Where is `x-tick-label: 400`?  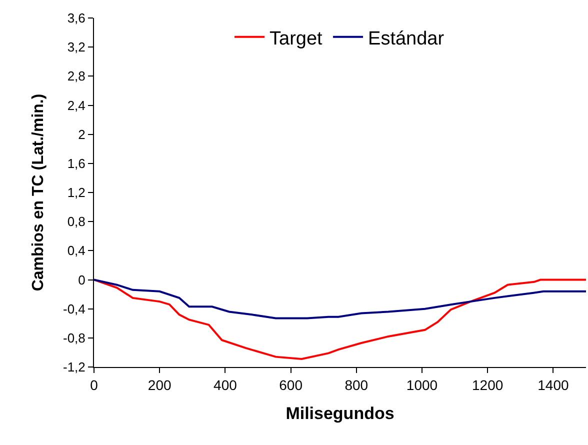 x-tick-label: 400 is located at coordinates (226, 384).